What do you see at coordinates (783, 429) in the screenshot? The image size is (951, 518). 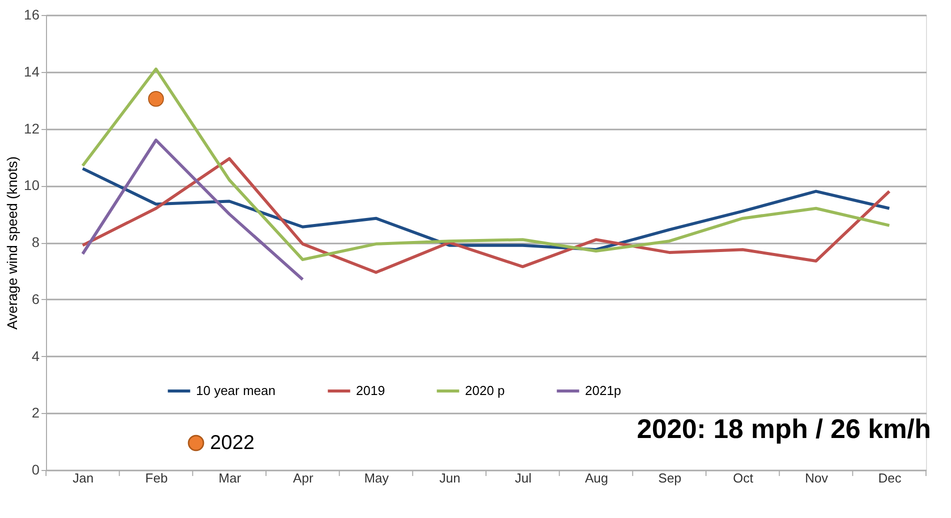 I see `annotation: 2020: 18 mph / 26 km/h` at bounding box center [783, 429].